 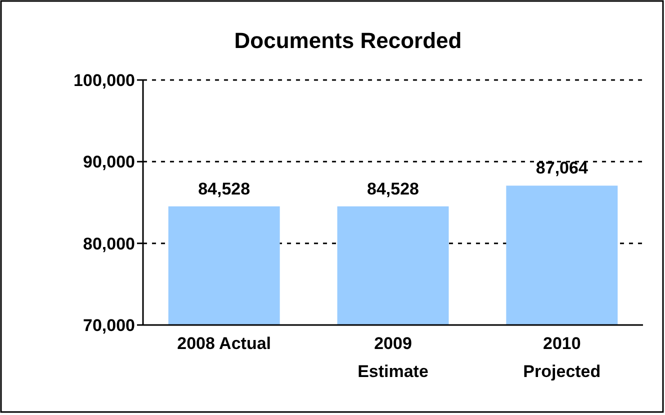 I want to click on x-tick-label: 2009 Estimate, so click(x=393, y=357).